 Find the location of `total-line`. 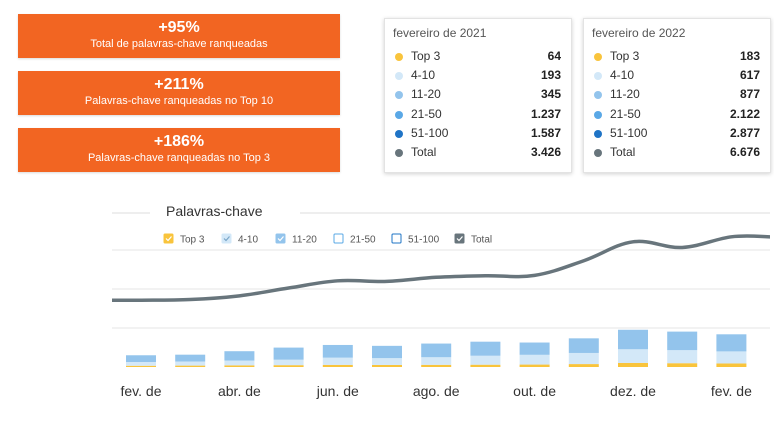

total-line is located at coordinates (441, 268).